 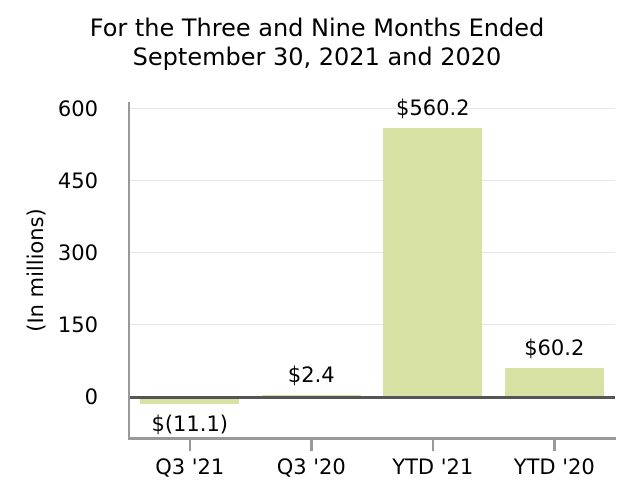 What do you see at coordinates (77, 108) in the screenshot?
I see `y-tick-label: 600` at bounding box center [77, 108].